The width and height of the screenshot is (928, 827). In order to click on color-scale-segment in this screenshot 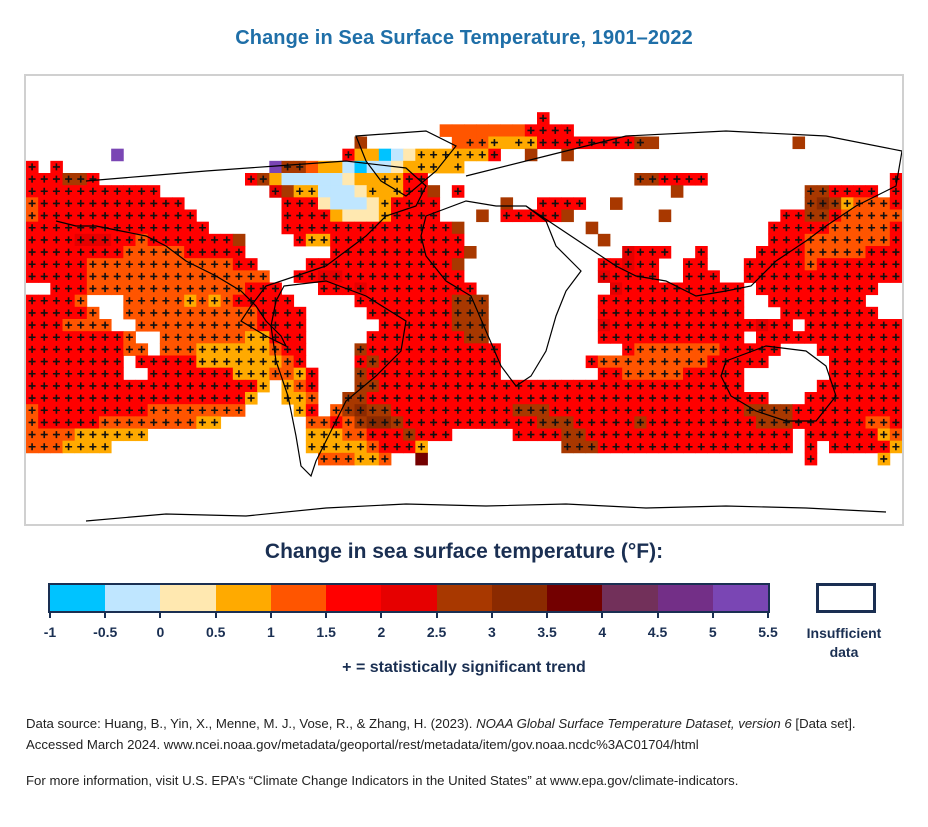, I will do `click(685, 598)`.